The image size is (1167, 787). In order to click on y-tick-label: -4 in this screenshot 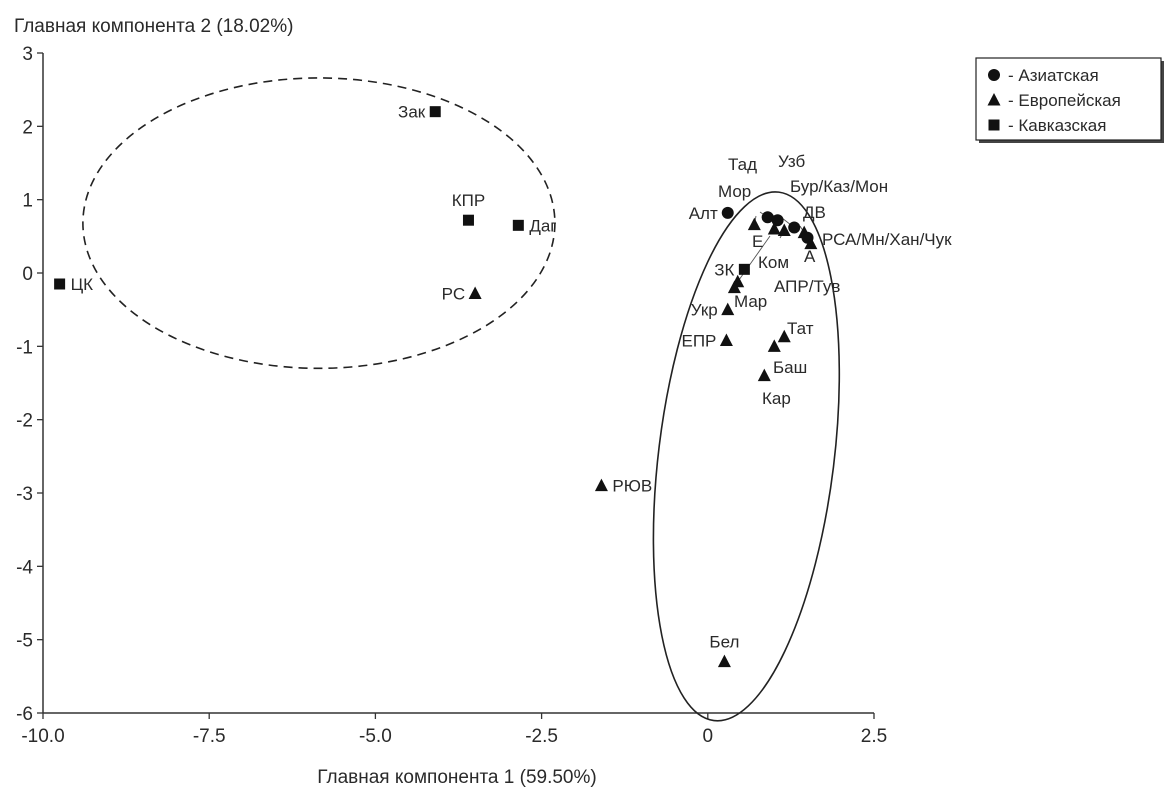, I will do `click(24, 567)`.